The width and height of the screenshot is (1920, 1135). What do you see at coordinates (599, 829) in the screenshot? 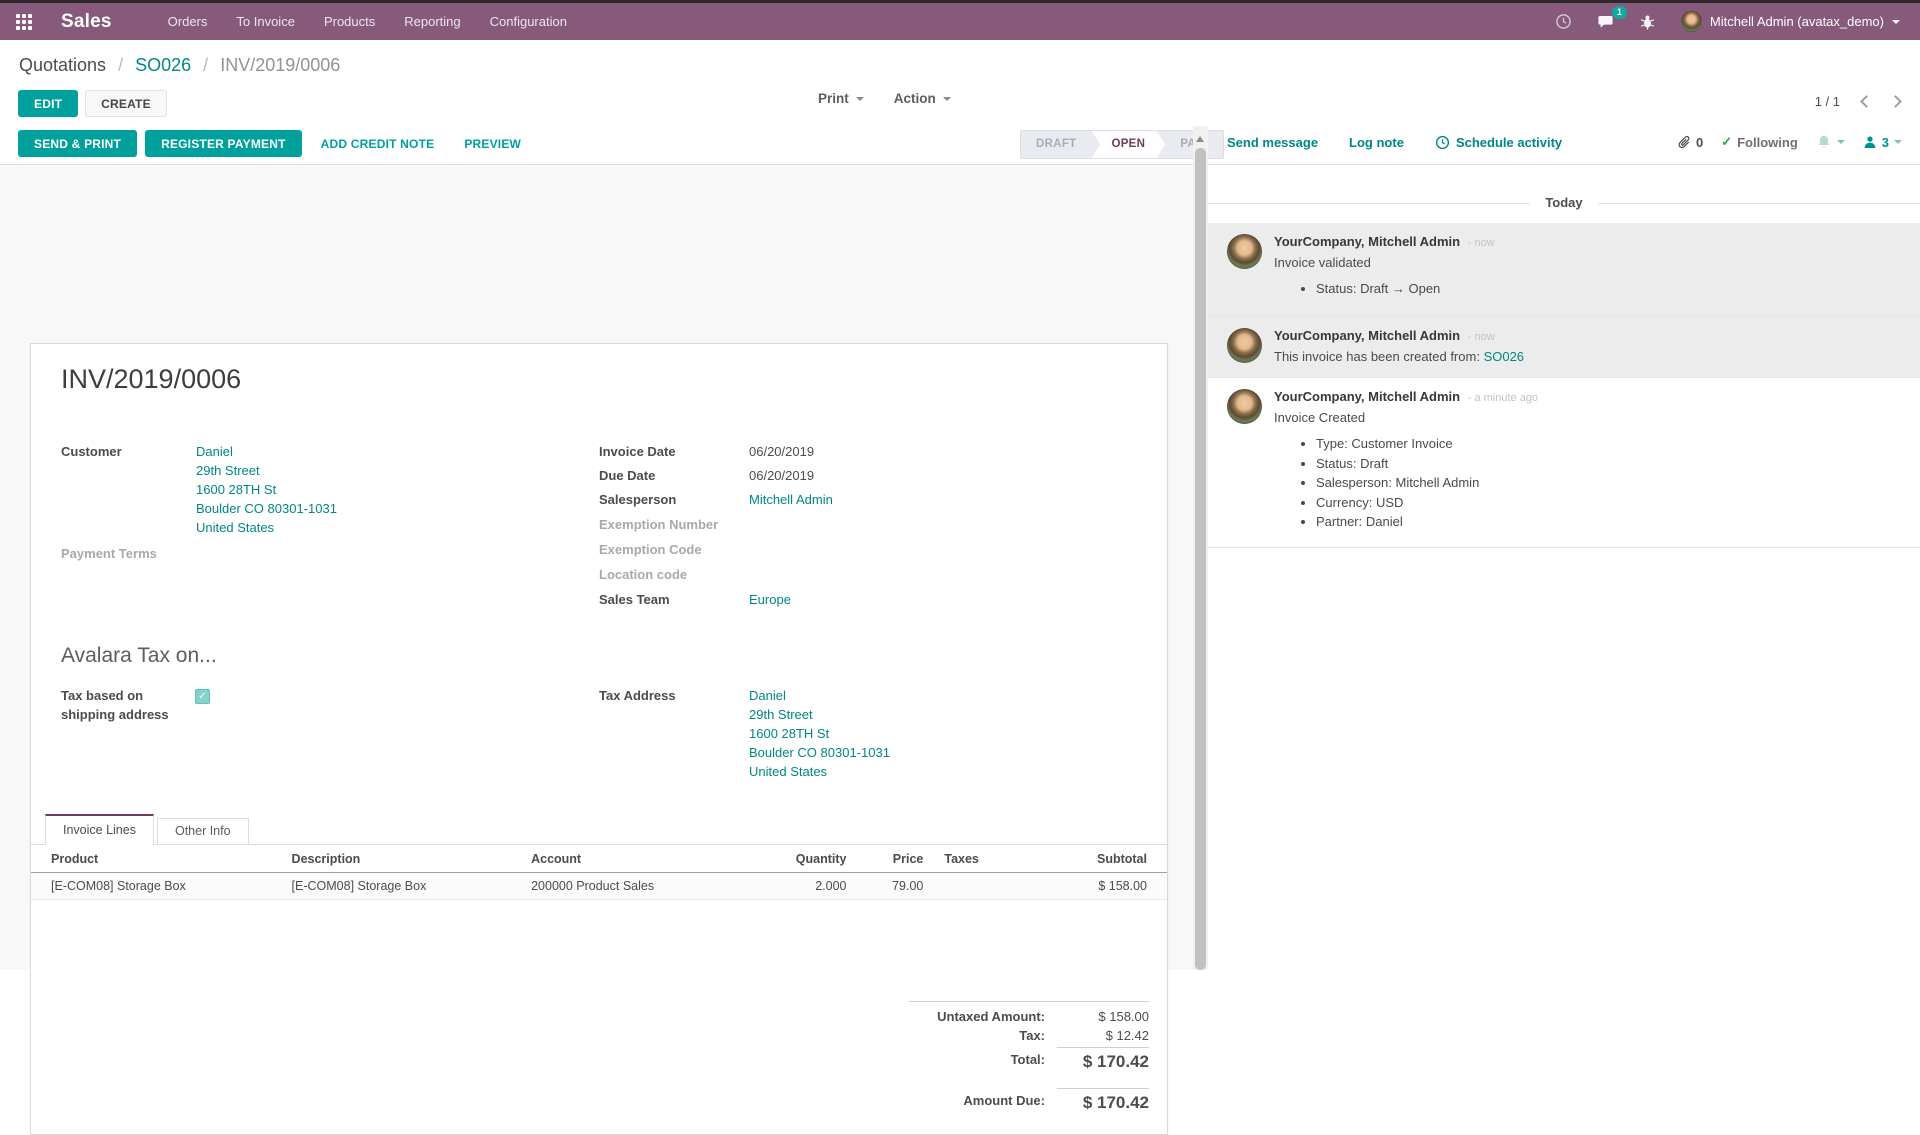
I see `notebook-tabs: Invoice Lines Other Info` at bounding box center [599, 829].